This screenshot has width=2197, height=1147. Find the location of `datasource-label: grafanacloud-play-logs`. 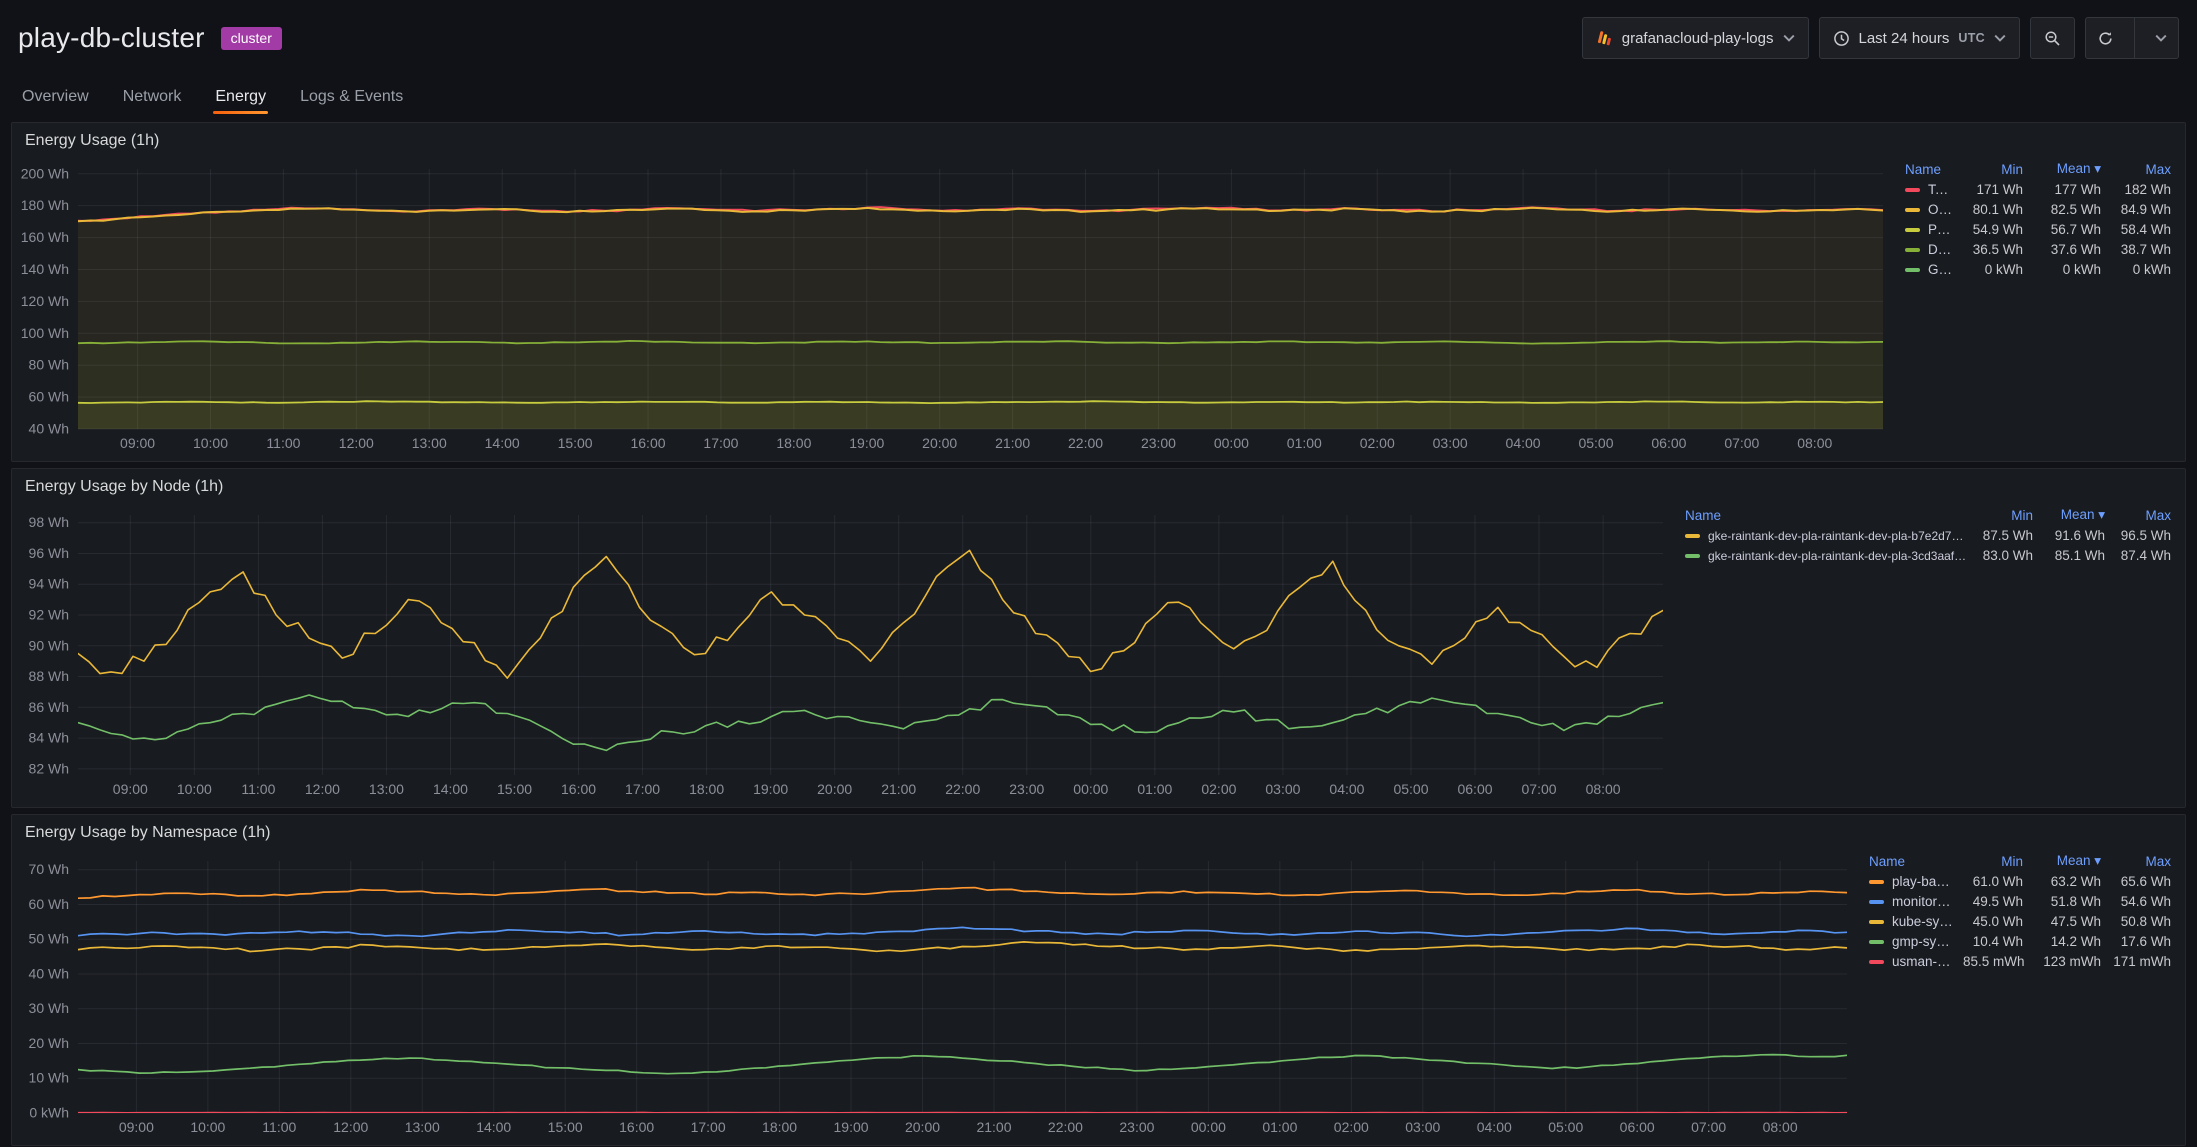

datasource-label: grafanacloud-play-logs is located at coordinates (1697, 38).